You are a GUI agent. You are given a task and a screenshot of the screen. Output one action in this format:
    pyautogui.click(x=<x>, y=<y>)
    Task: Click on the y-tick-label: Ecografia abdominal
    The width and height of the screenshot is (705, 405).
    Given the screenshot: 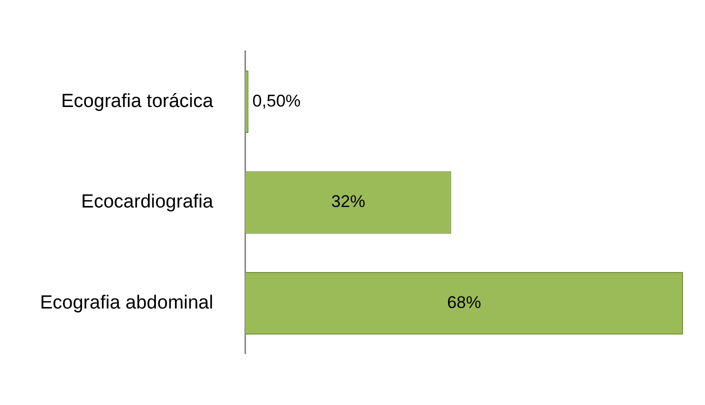 What is the action you would take?
    pyautogui.click(x=127, y=303)
    